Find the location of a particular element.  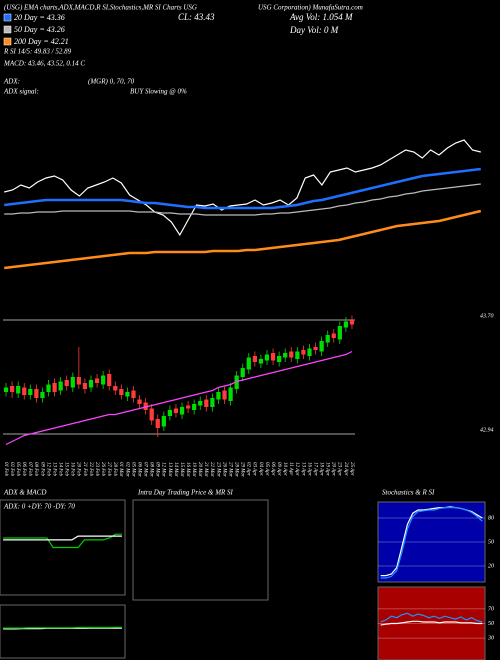

x-tick-label: 28 Mar is located at coordinates (236, 469).